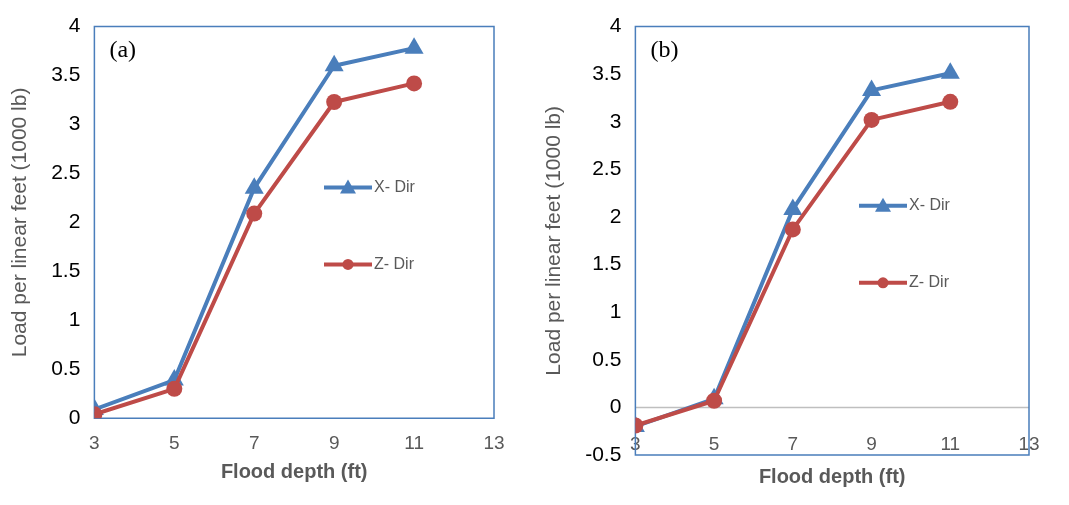 The width and height of the screenshot is (1069, 505). I want to click on x-tick-label: 13, so click(494, 442).